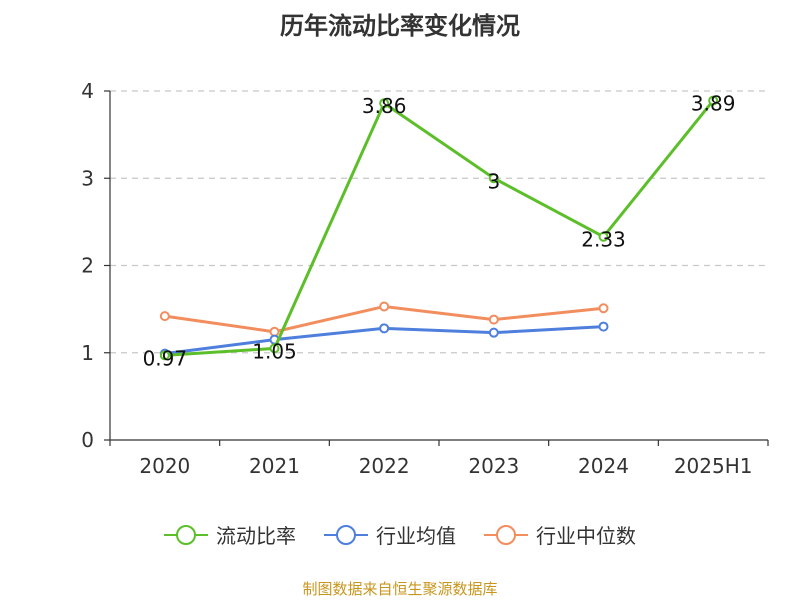  What do you see at coordinates (713, 466) in the screenshot?
I see `x-tick-label: 2025H1` at bounding box center [713, 466].